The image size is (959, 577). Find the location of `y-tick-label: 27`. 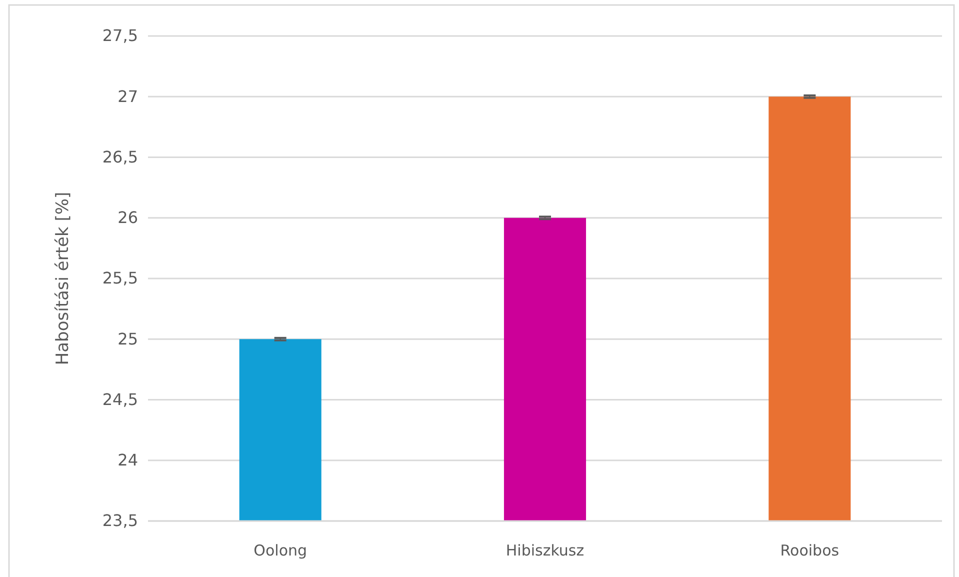

y-tick-label: 27 is located at coordinates (128, 96).